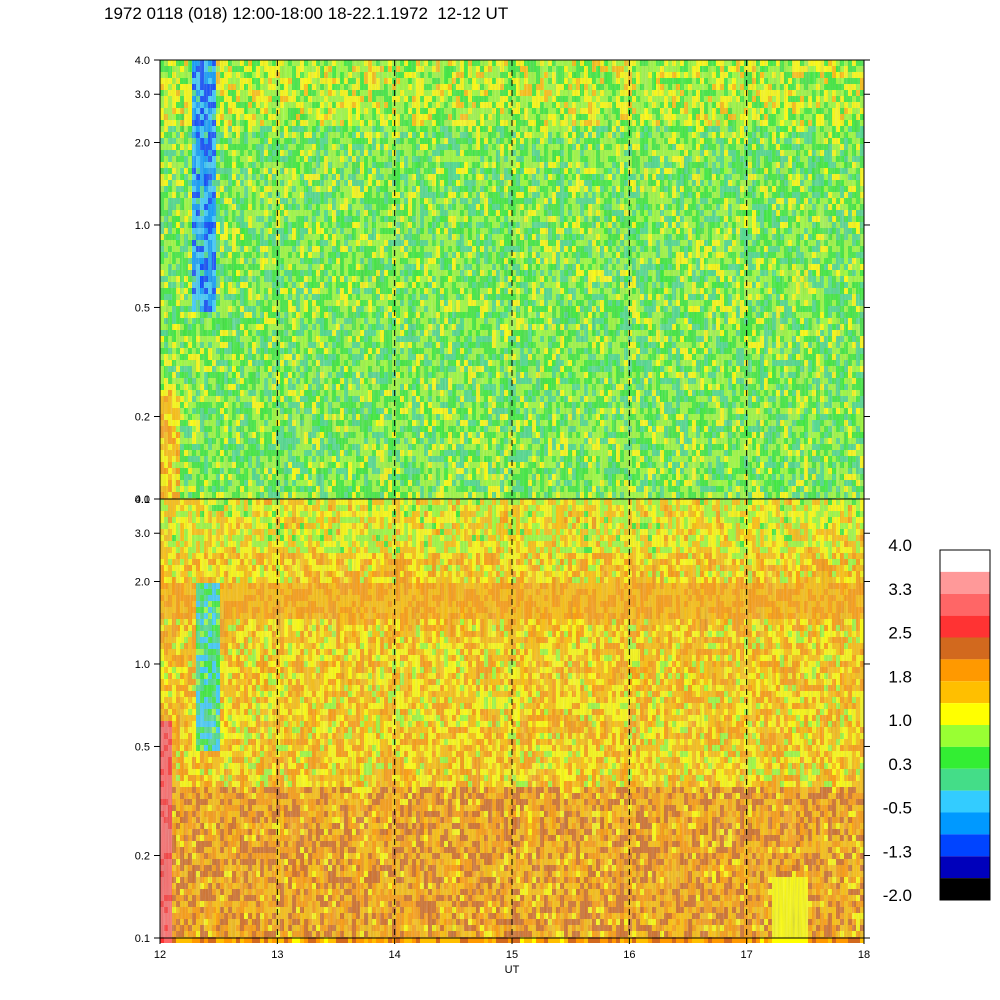 This screenshot has width=1000, height=1000. What do you see at coordinates (900, 633) in the screenshot?
I see `colorbar-label: 2.5` at bounding box center [900, 633].